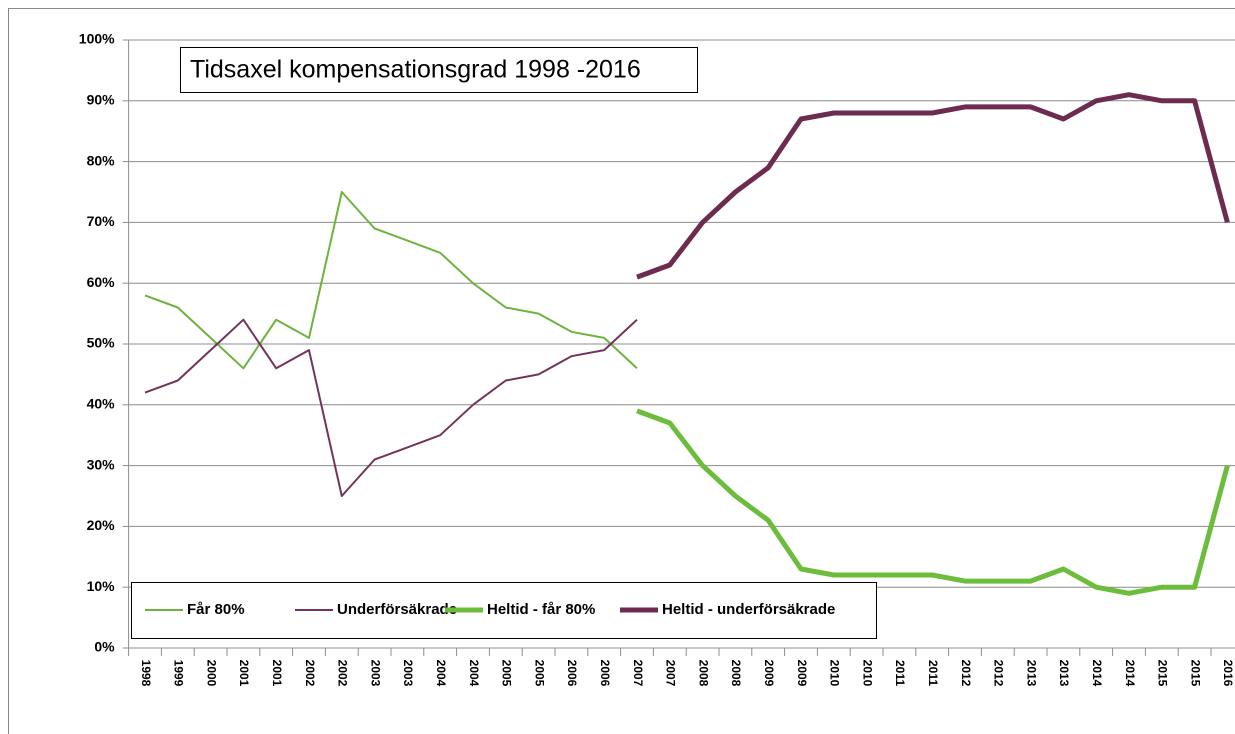 Image resolution: width=1235 pixels, height=734 pixels. Describe the element at coordinates (748, 609) in the screenshot. I see `legend-label: Heltid - underförsäkrade` at that location.